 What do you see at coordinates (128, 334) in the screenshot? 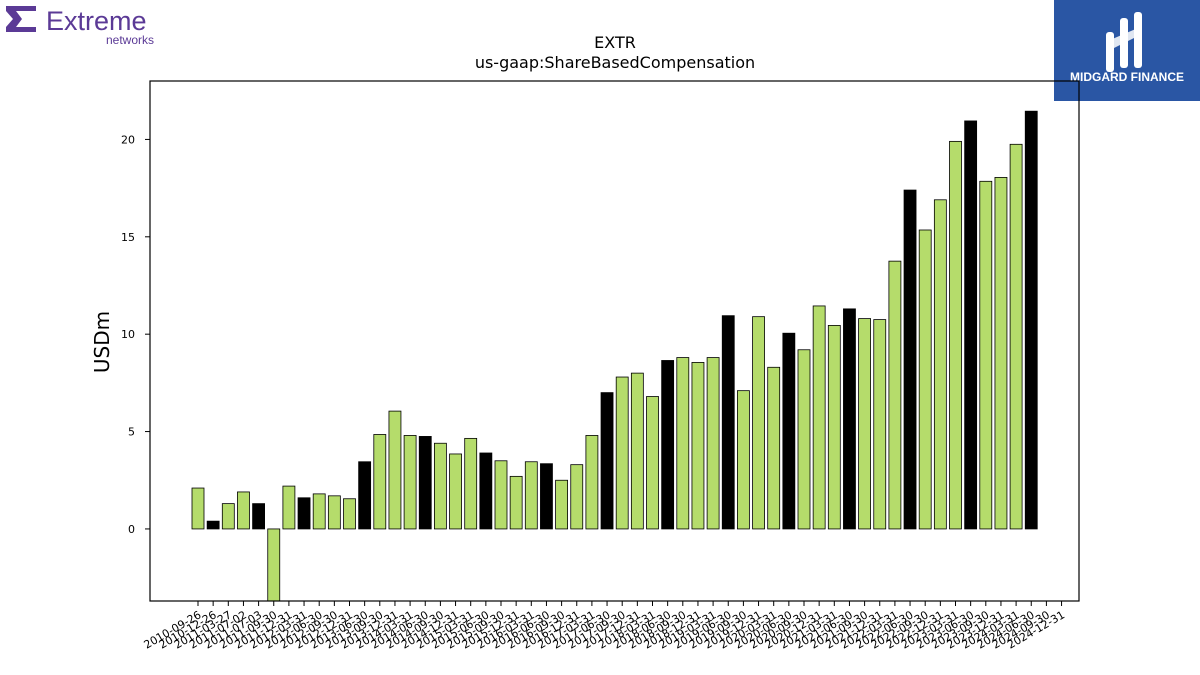
I see `y-tick-label: 10` at bounding box center [128, 334].